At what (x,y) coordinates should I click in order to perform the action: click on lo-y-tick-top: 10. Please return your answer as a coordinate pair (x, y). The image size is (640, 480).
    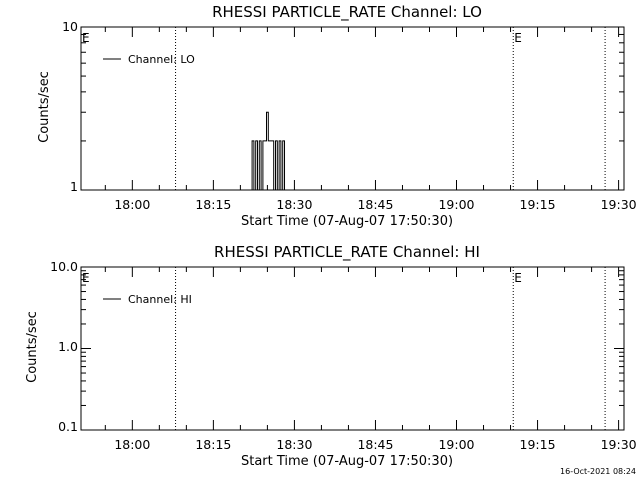
    Looking at the image, I should click on (70, 26).